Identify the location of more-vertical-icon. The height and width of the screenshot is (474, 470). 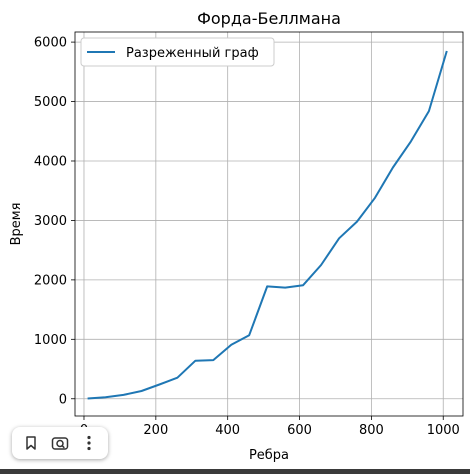
(89, 443).